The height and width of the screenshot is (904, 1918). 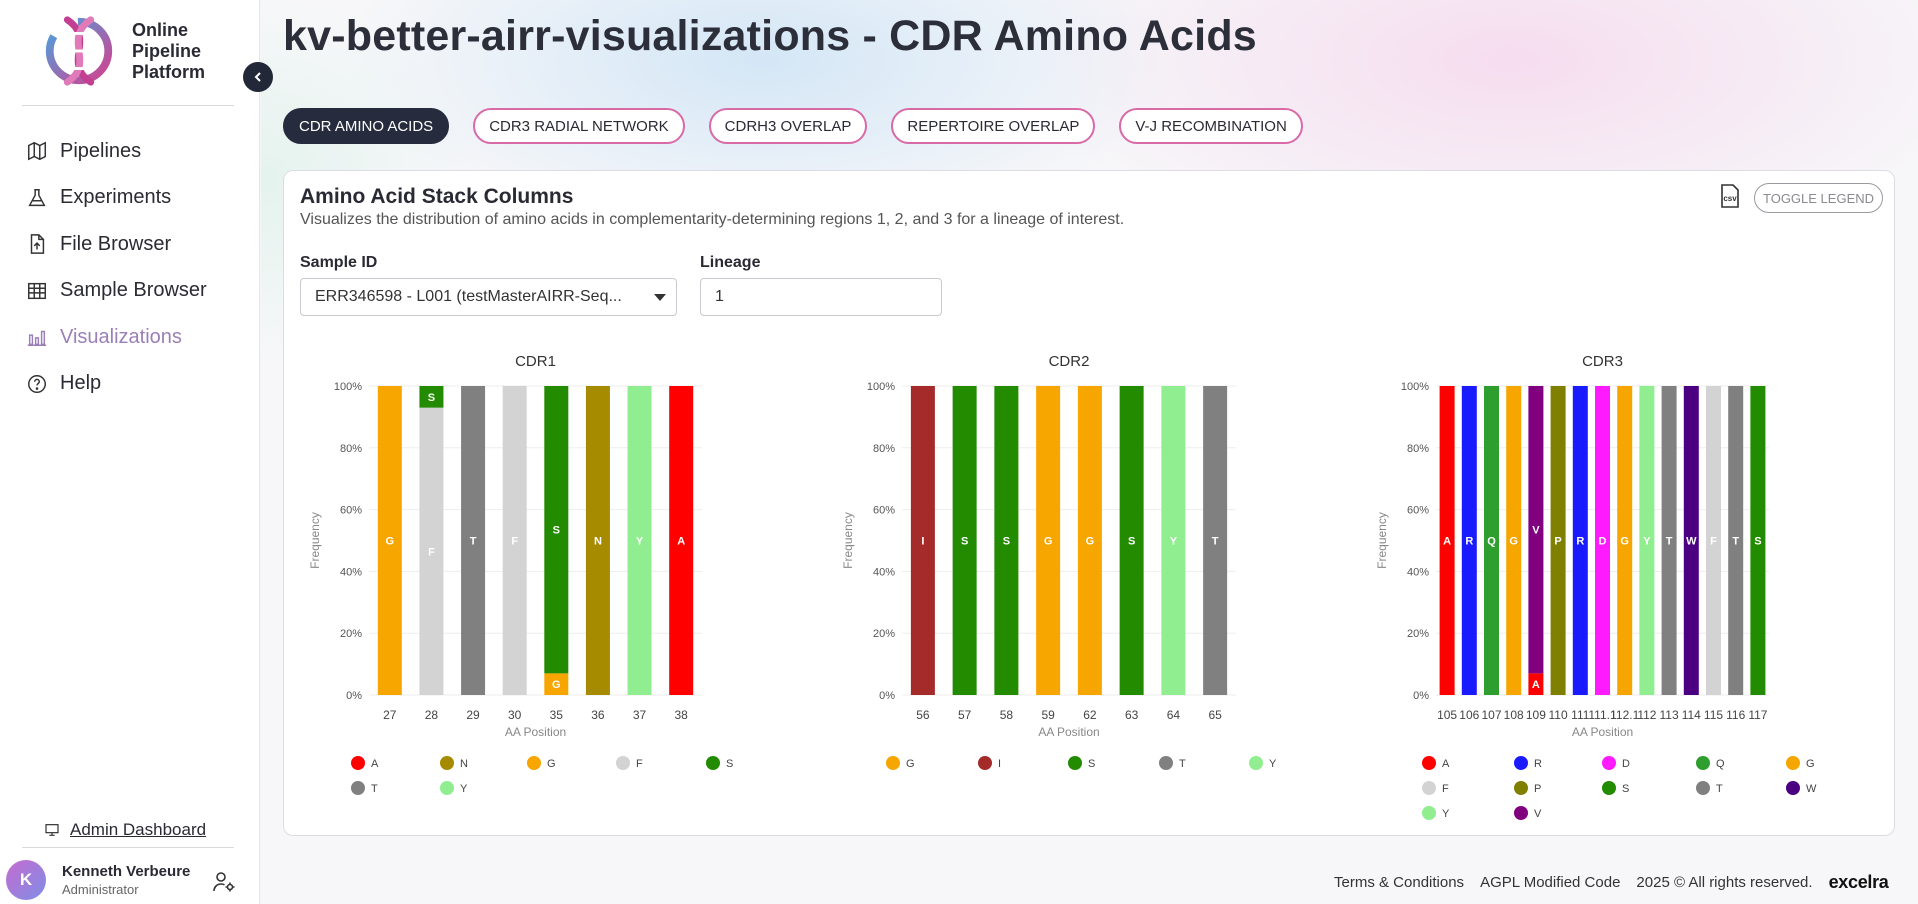 What do you see at coordinates (1211, 126) in the screenshot?
I see `tab-vj-recombination: V-J RECOMBINATION` at bounding box center [1211, 126].